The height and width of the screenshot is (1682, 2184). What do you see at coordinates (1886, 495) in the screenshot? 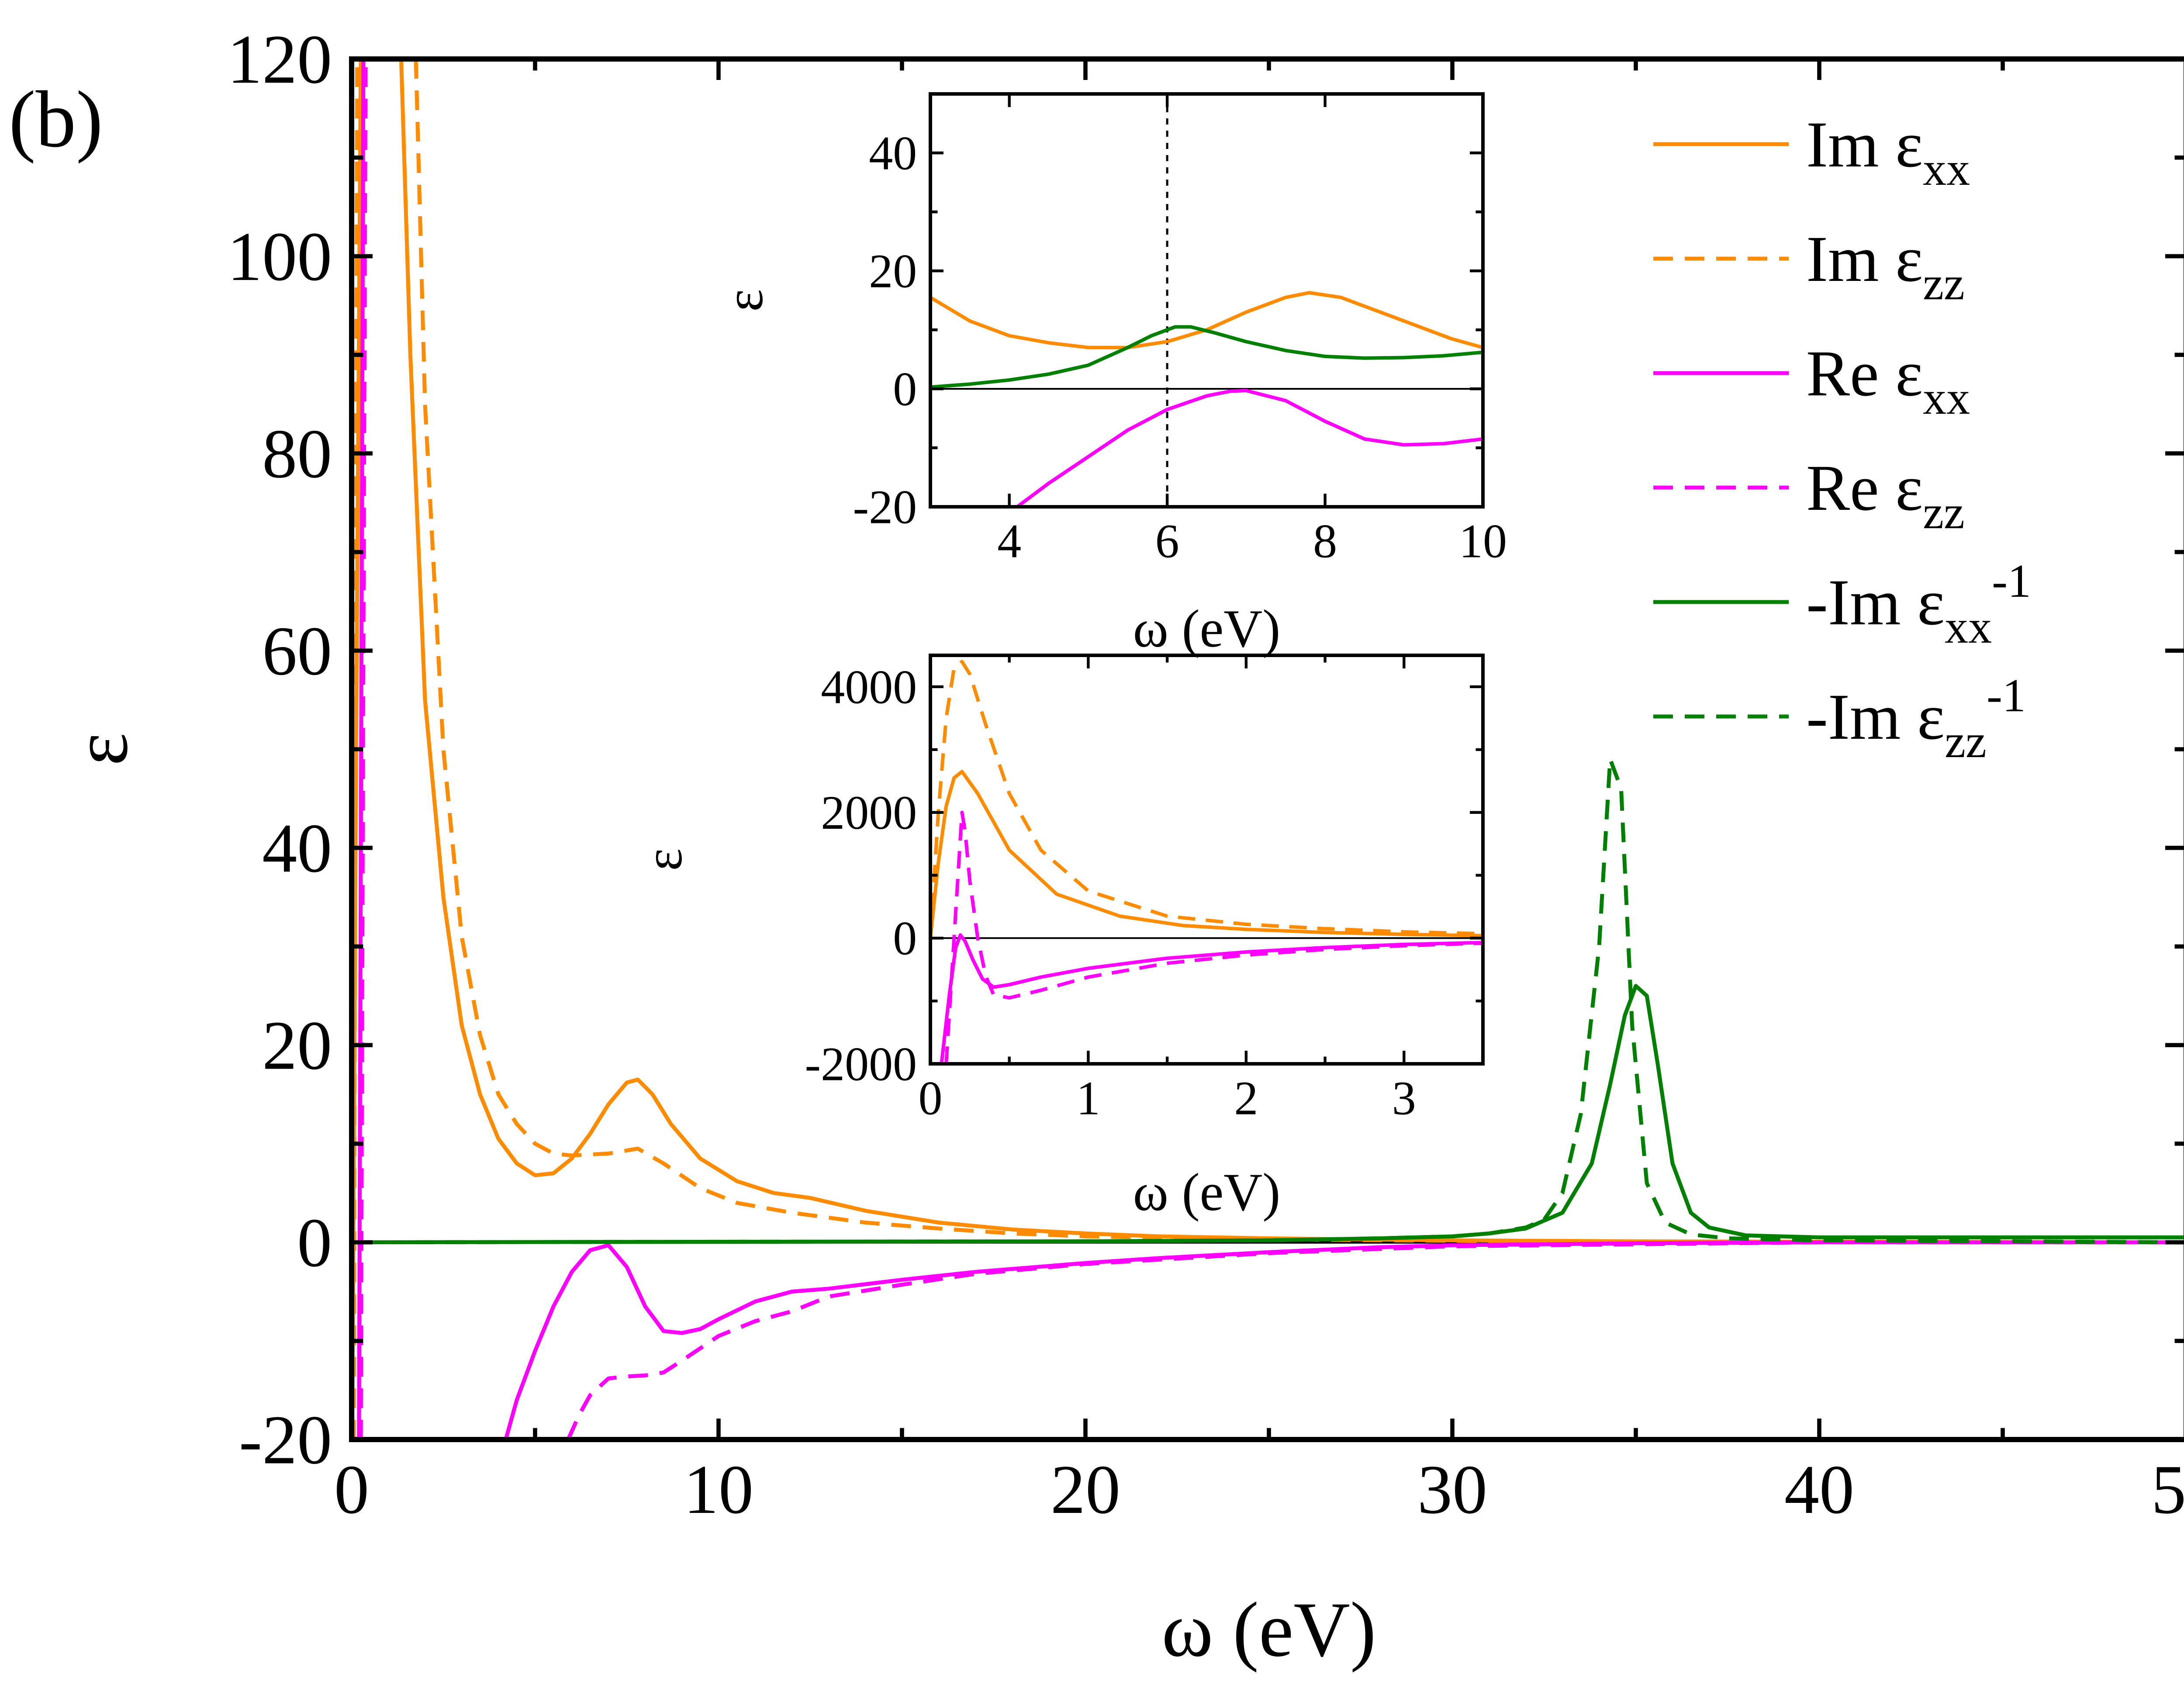
I see `legend-label: Re εzz` at bounding box center [1886, 495].